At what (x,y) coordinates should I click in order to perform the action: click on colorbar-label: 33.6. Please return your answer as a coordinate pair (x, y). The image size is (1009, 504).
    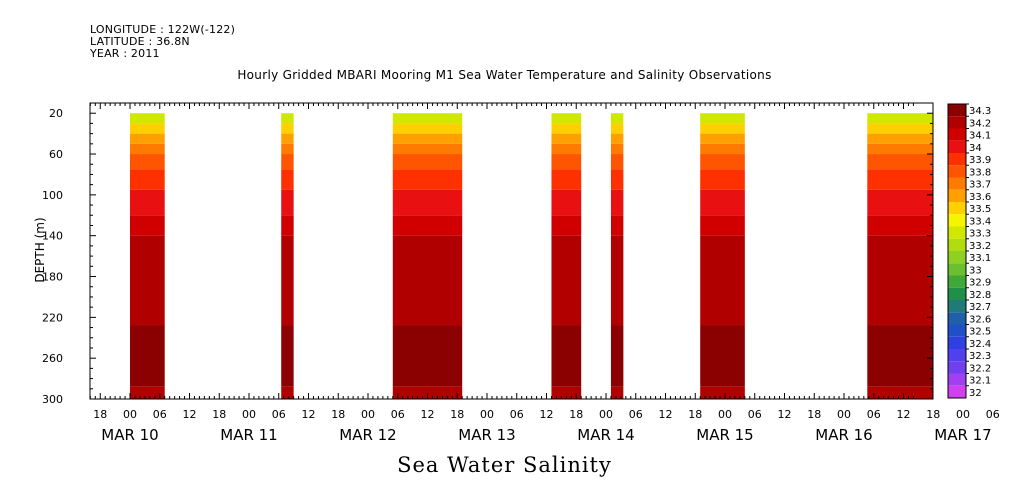
    Looking at the image, I should click on (980, 197).